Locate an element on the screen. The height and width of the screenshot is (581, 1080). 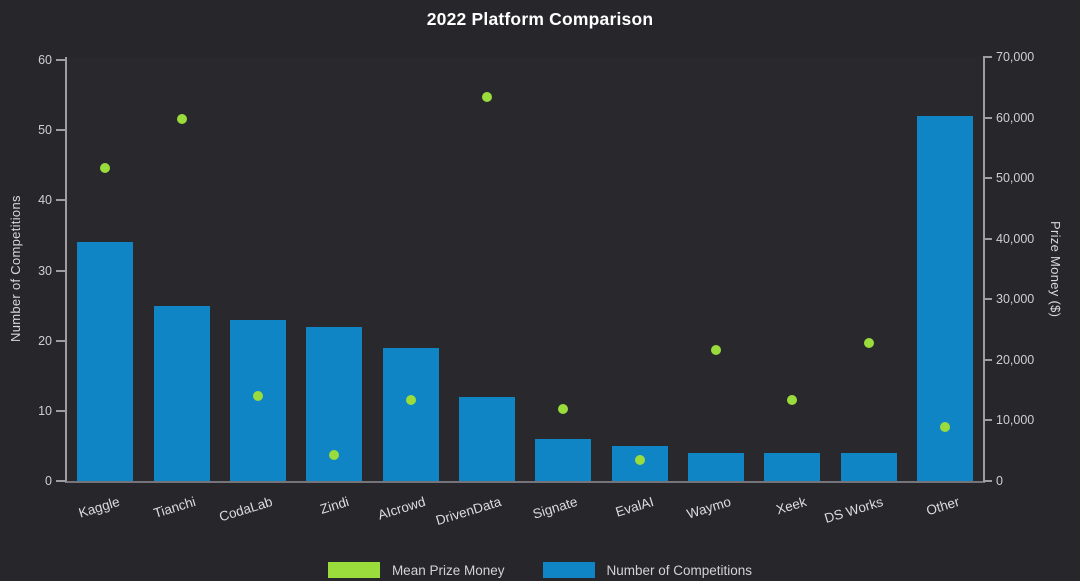
x-label-waymo: Waymo is located at coordinates (708, 508).